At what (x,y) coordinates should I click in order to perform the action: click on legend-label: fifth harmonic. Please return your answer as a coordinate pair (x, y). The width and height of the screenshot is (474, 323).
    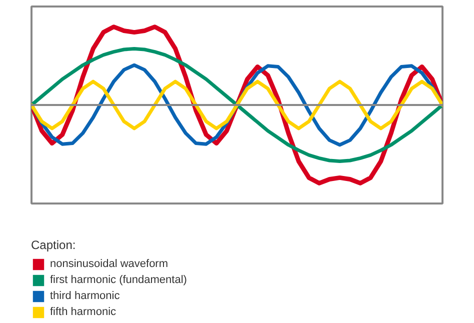
    Looking at the image, I should click on (83, 312).